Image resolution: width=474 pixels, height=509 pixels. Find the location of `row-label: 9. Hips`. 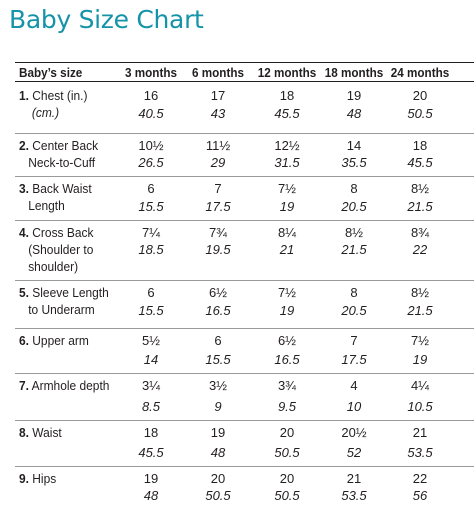

row-label: 9. Hips is located at coordinates (37, 478).